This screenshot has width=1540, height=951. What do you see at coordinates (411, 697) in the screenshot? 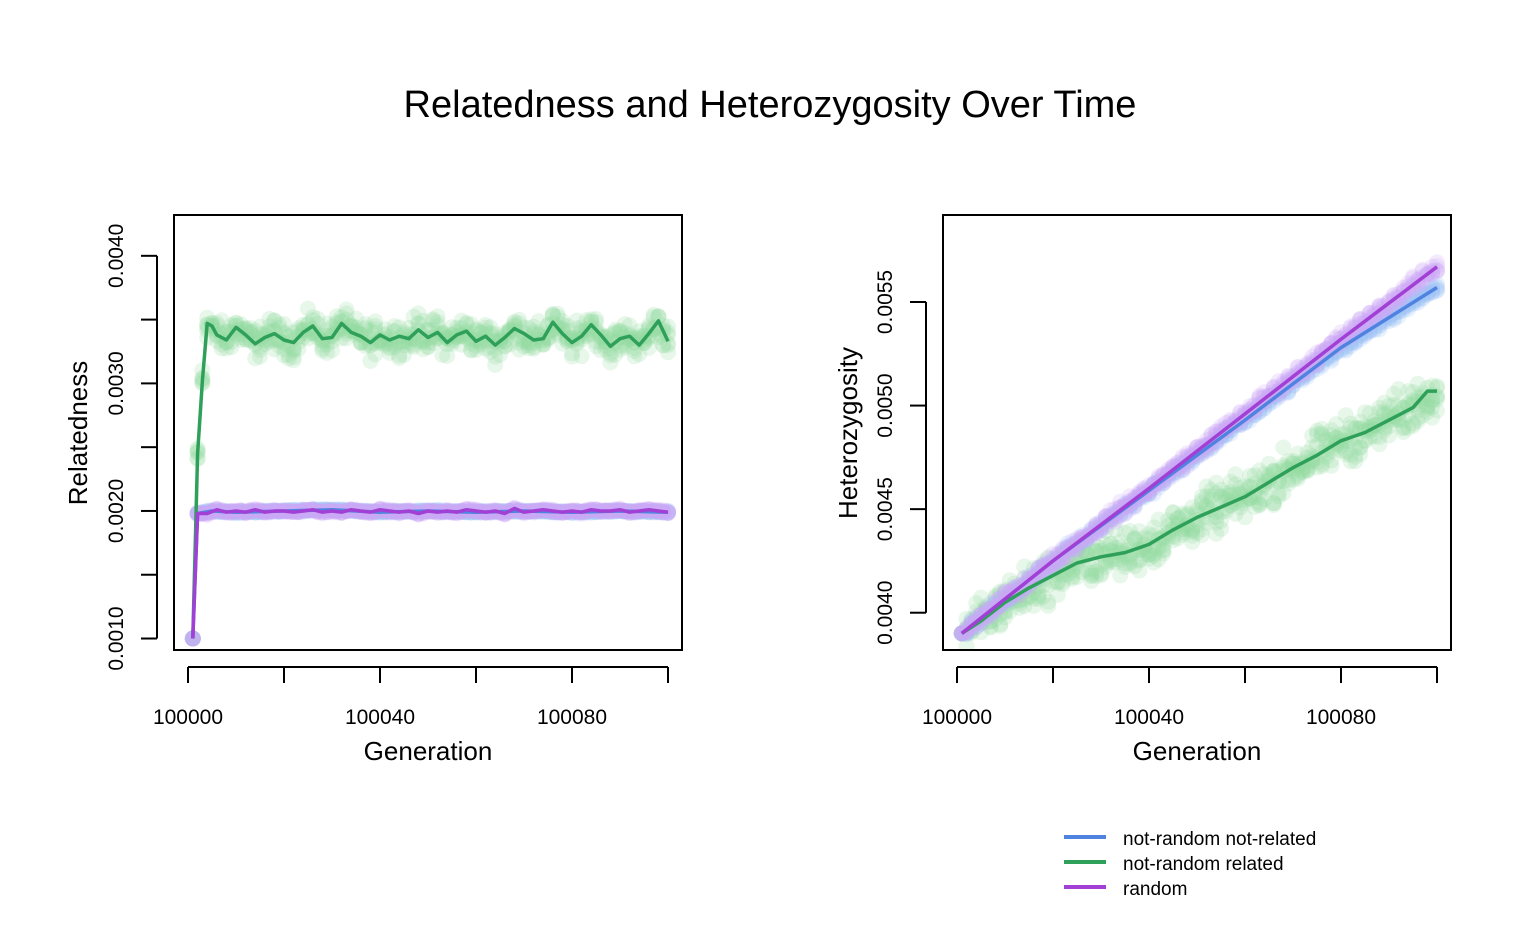
I see `relatedness-x-axis: 100000 100040 100080` at bounding box center [411, 697].